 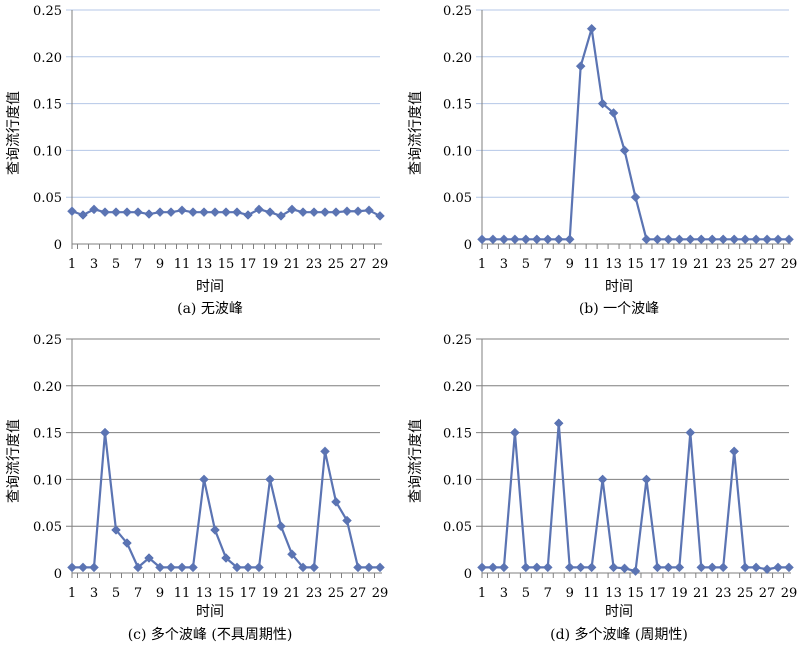 I want to click on x-tick-label-b: 25, so click(x=745, y=264).